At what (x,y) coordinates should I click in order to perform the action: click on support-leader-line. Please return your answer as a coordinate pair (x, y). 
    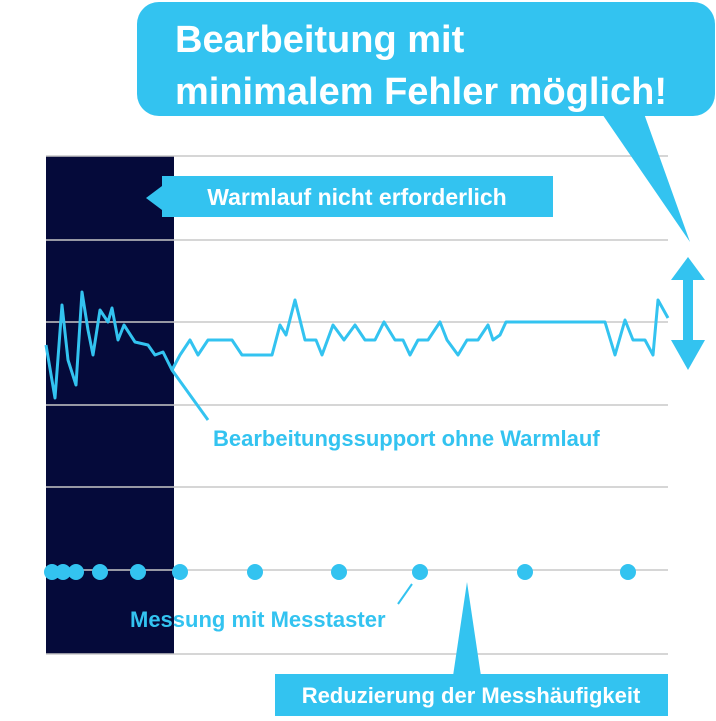
    Looking at the image, I should click on (190, 395).